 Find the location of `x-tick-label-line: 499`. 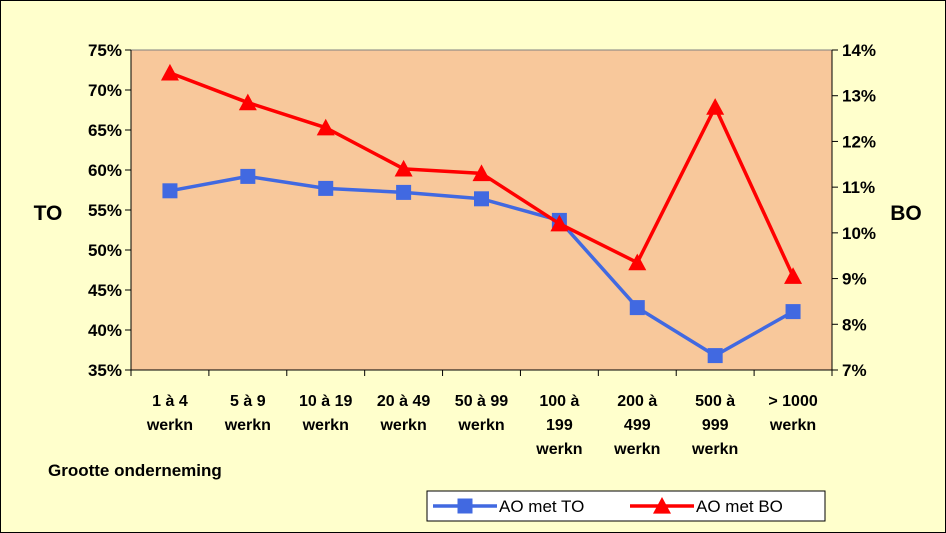

x-tick-label-line: 499 is located at coordinates (637, 425).